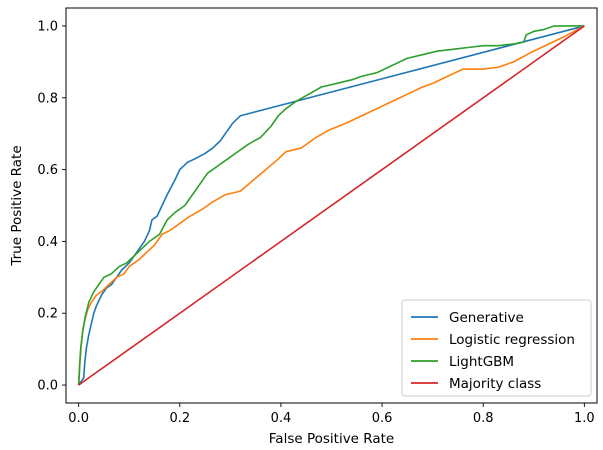 This screenshot has width=603, height=450. What do you see at coordinates (17, 205) in the screenshot?
I see `y-axis-label: True Positive Rate` at bounding box center [17, 205].